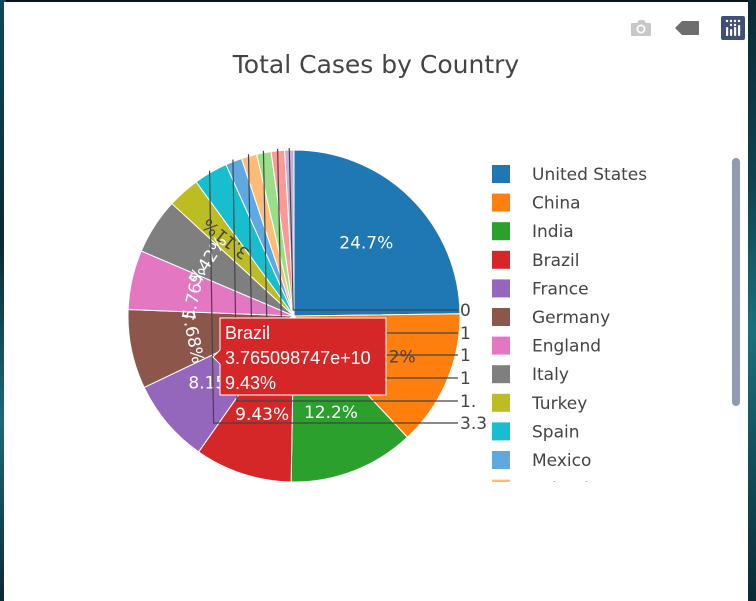 The width and height of the screenshot is (756, 601). I want to click on legend-item-spain: Spain, so click(536, 432).